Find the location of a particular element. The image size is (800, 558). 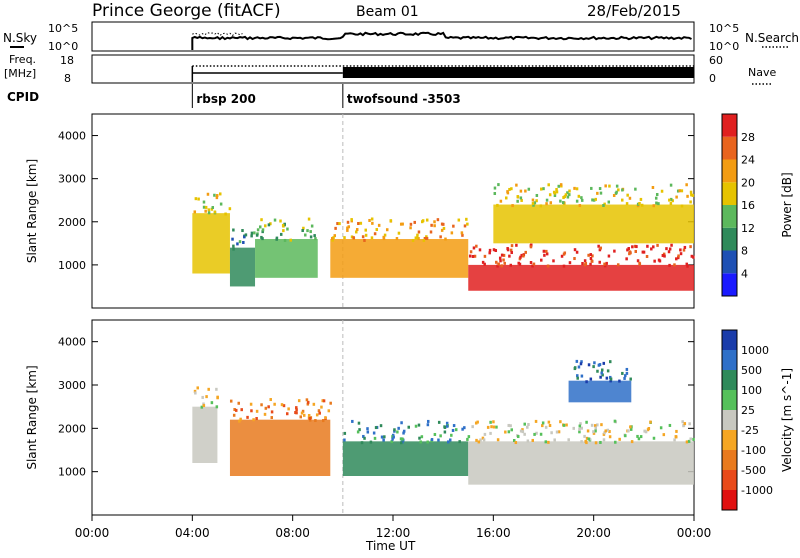

station-title: Prince George (fitACF) is located at coordinates (186, 11).